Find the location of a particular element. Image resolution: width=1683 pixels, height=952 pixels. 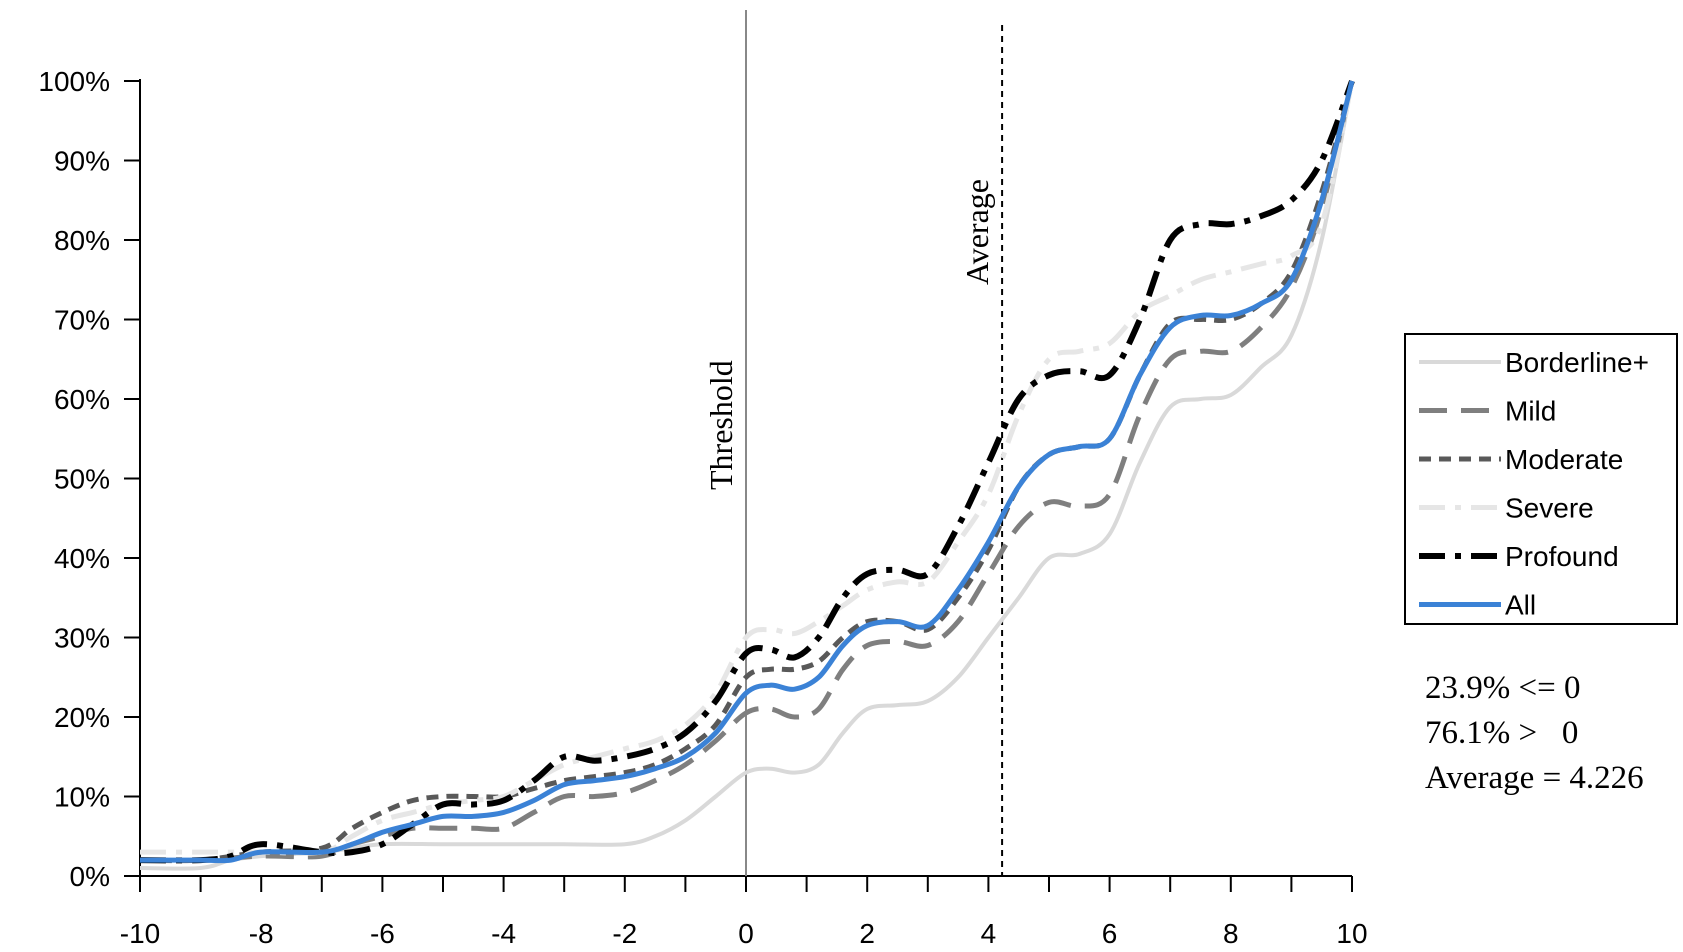

stat-average: Average = 4.226 is located at coordinates (1534, 778).